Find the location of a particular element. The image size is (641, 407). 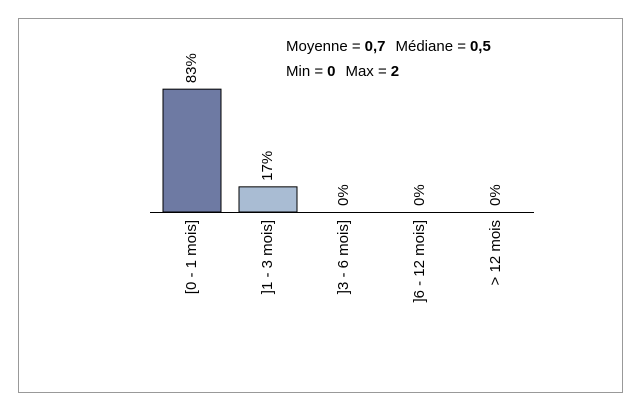

annotation-value: 0,7 is located at coordinates (375, 46).